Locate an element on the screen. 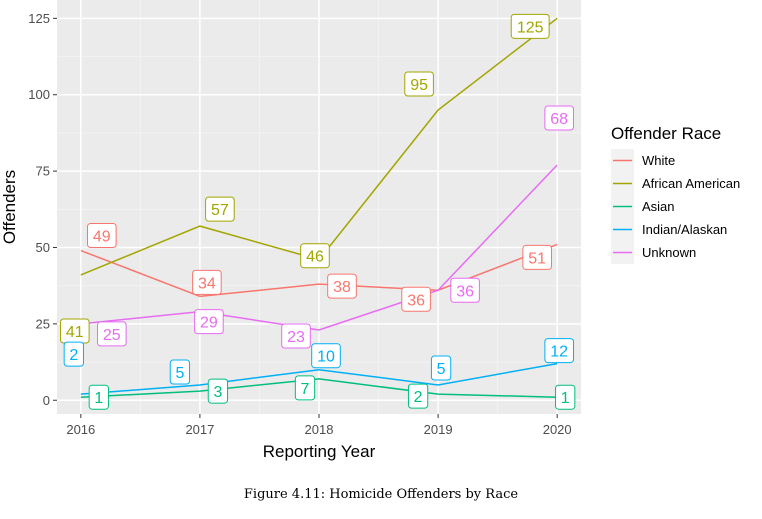 This screenshot has width=762, height=519. x-axis-title: Reporting Year is located at coordinates (319, 451).